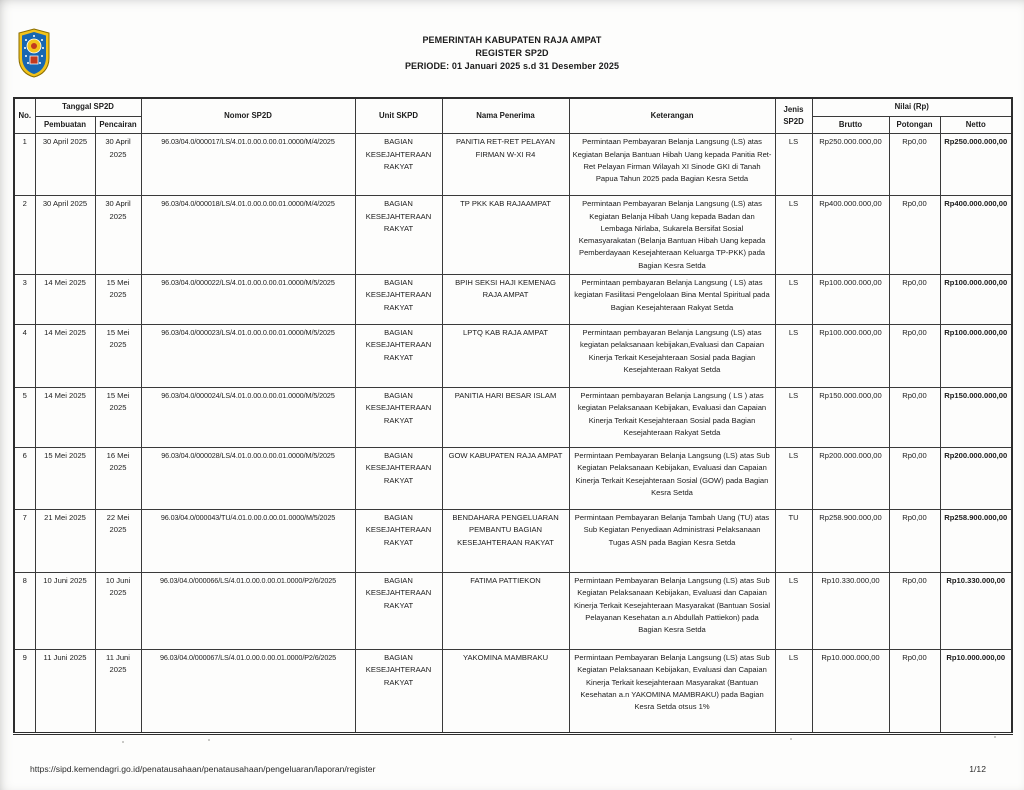 The height and width of the screenshot is (790, 1024). I want to click on cell-no: 1, so click(24, 165).